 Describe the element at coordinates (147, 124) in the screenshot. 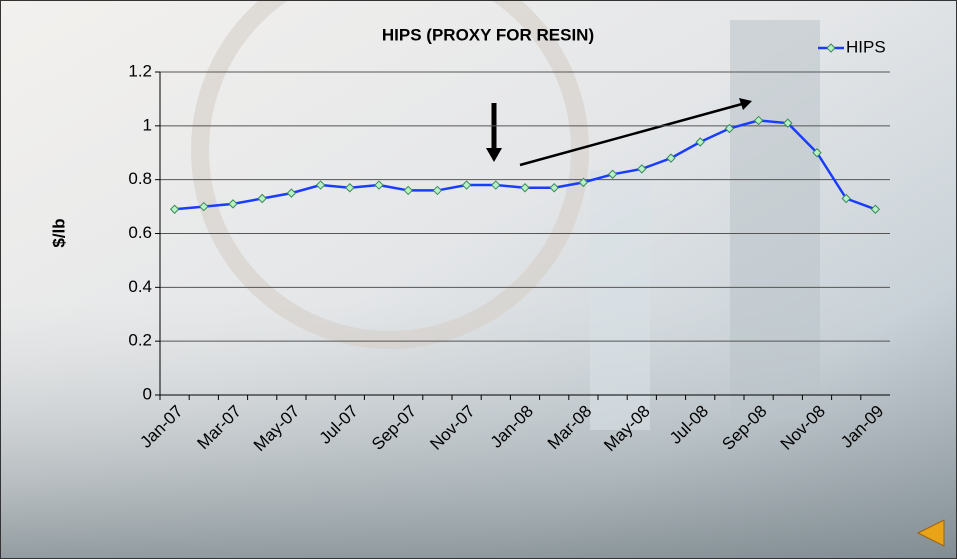

I see `y-tick-label: 1` at that location.